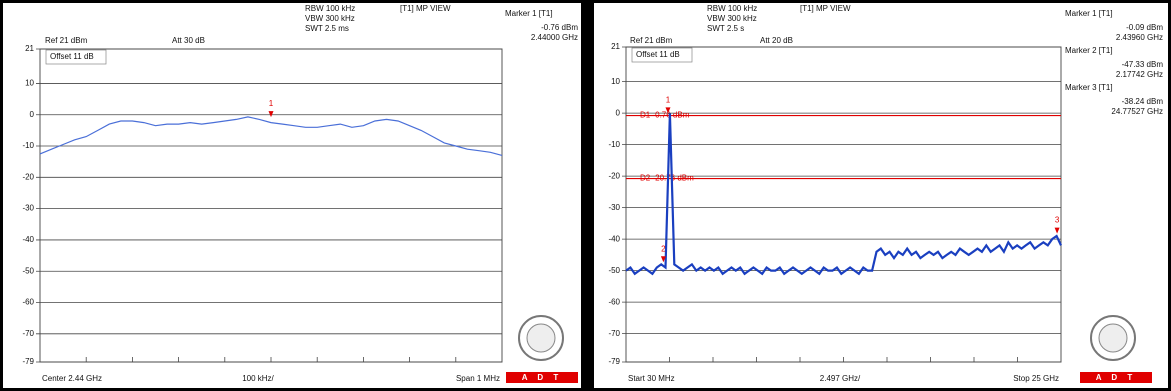  Describe the element at coordinates (72, 378) in the screenshot. I see `x-start: Center 2.44 GHz` at that location.